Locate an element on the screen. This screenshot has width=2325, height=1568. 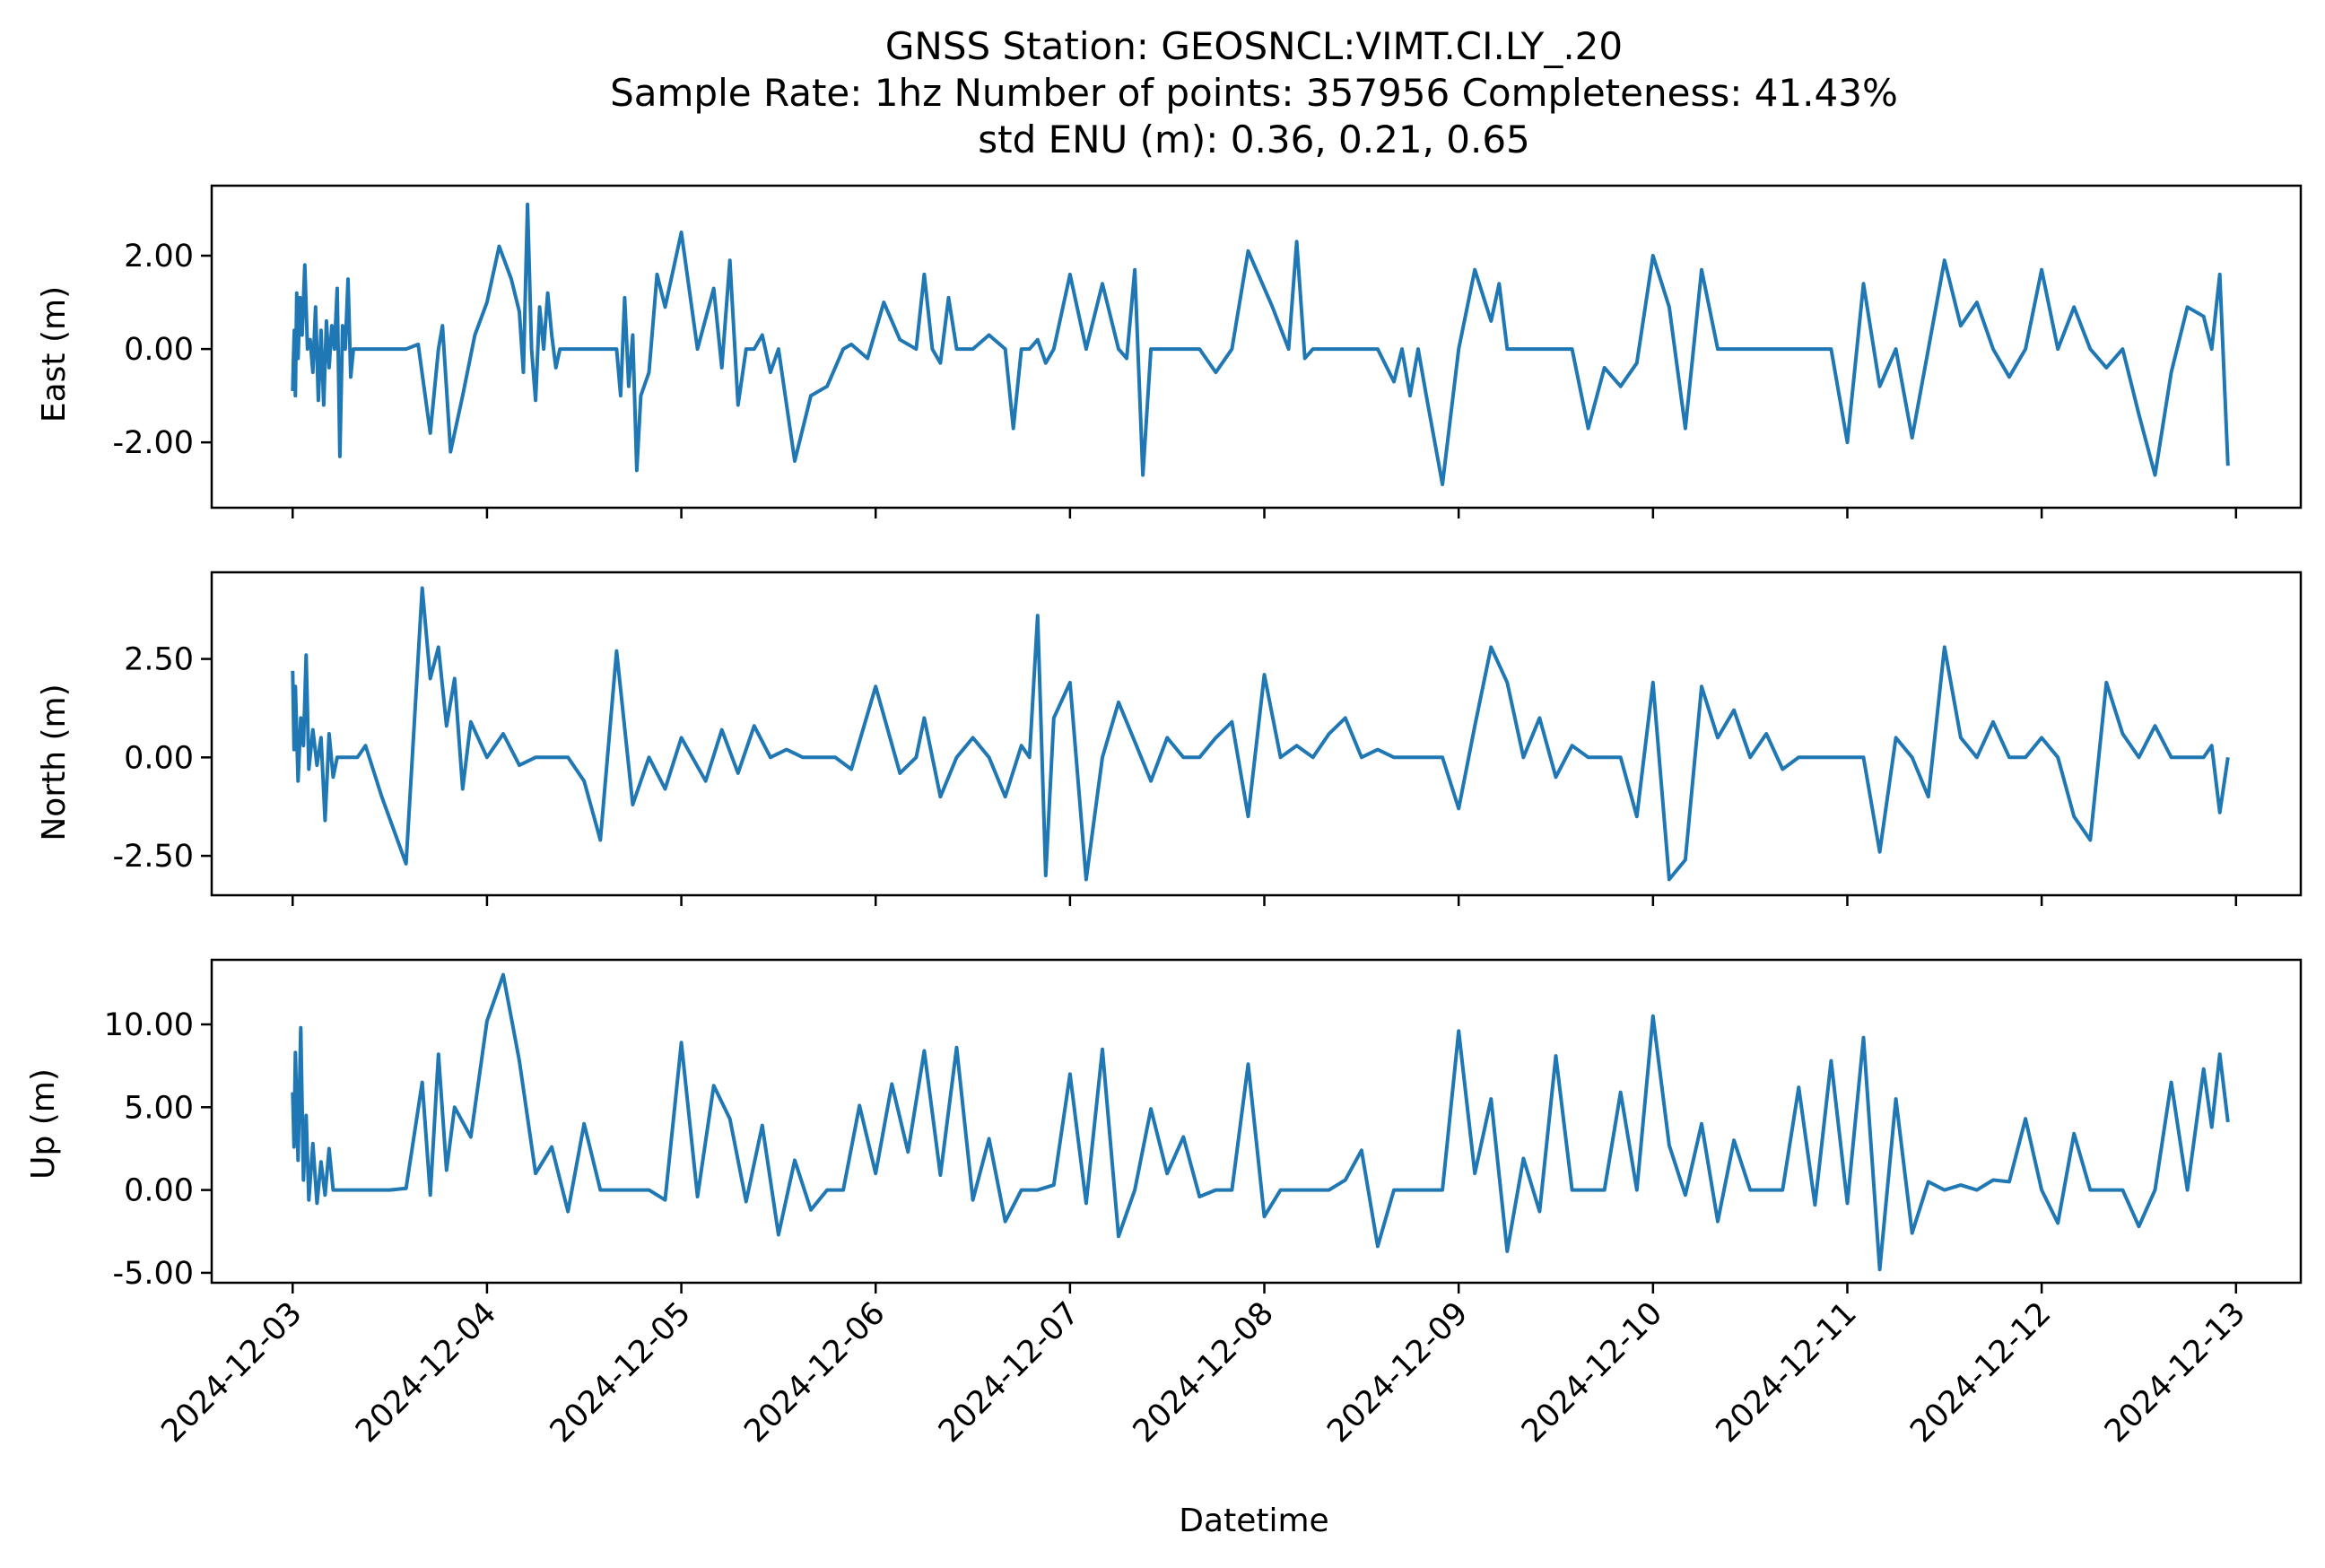
x-tick-label: 2024-12-07 is located at coordinates (1009, 1373).